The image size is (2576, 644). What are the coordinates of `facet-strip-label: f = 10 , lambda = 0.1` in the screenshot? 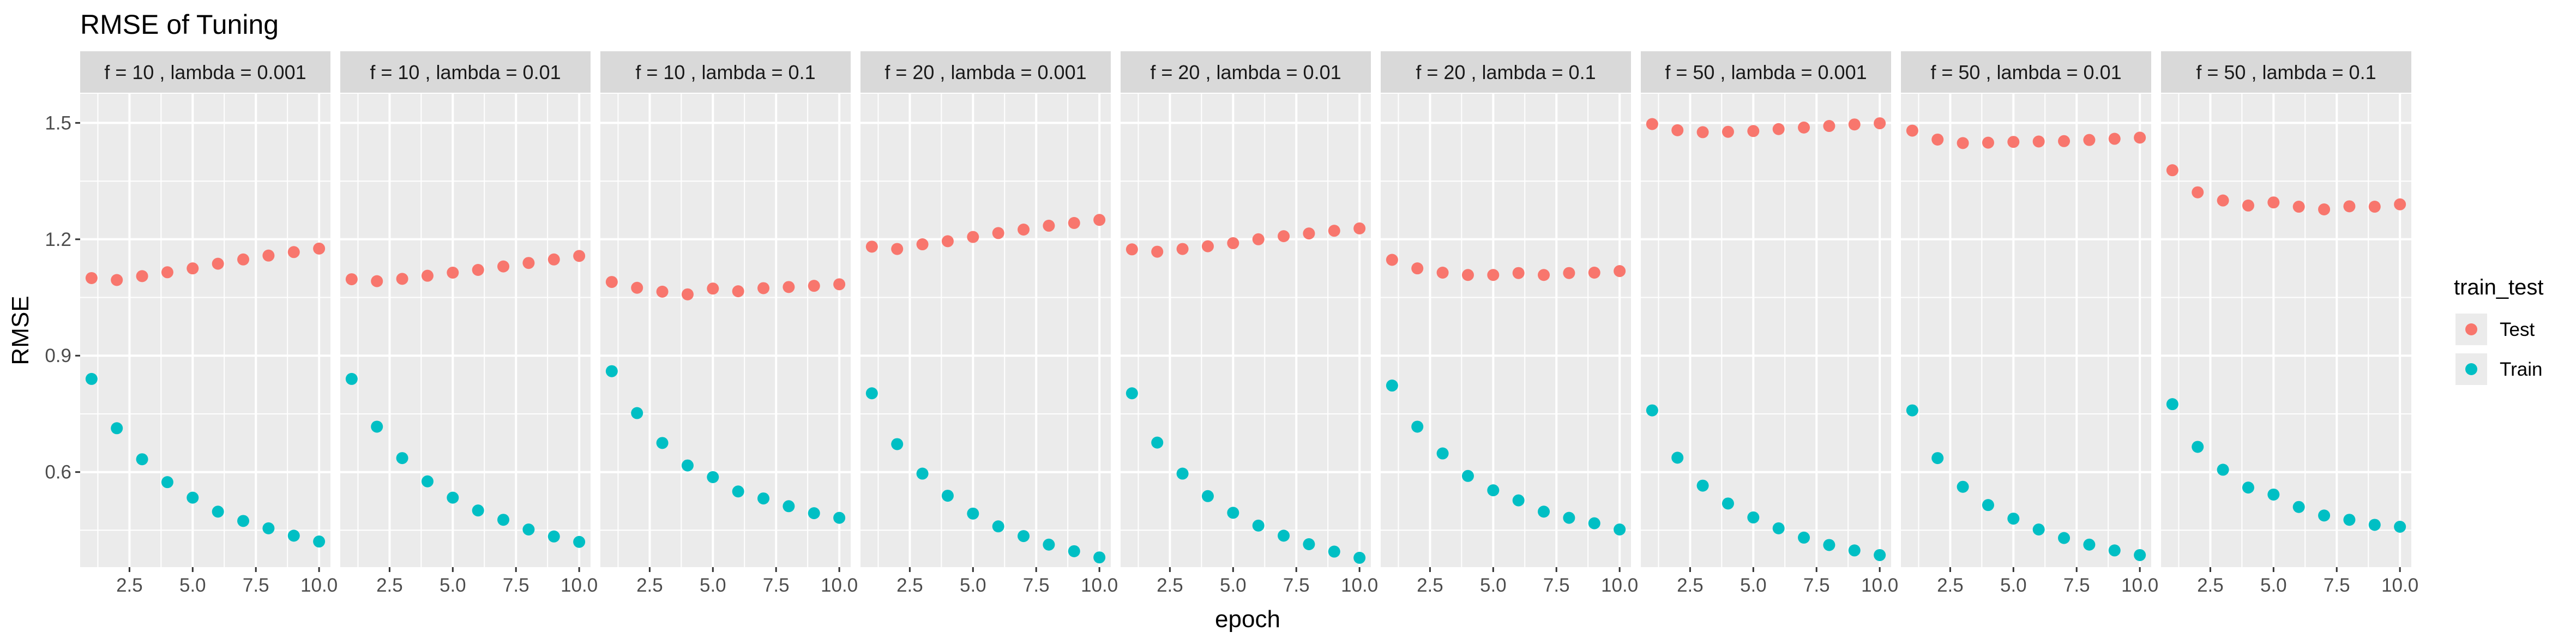 It's located at (725, 72).